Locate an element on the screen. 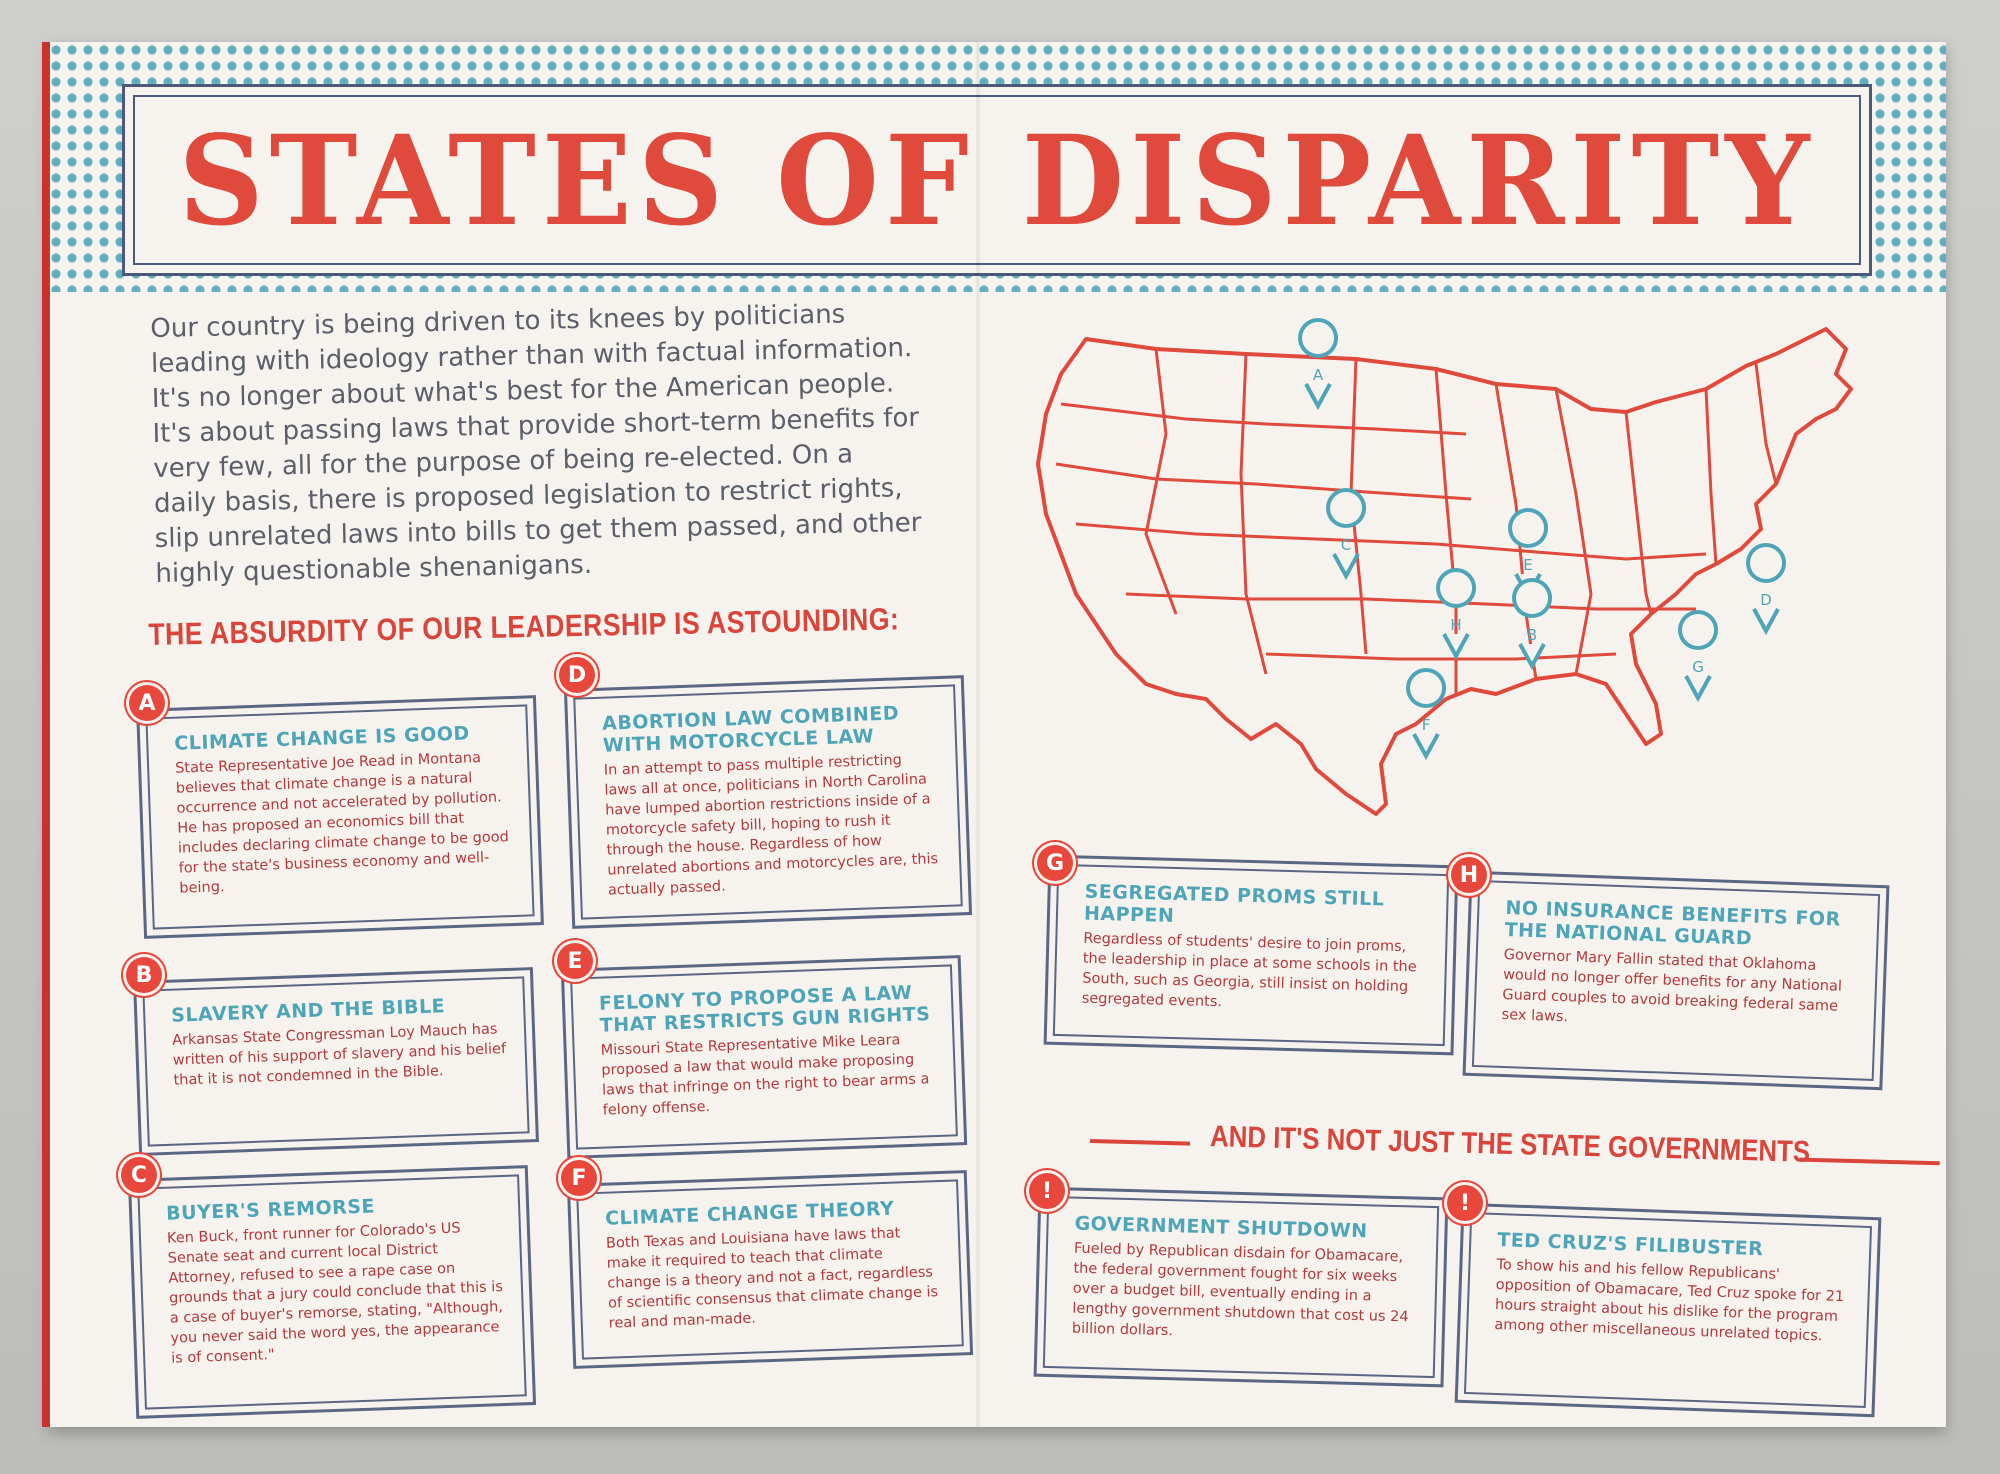 This screenshot has width=2000, height=1474. badge-shutdown: ! is located at coordinates (1047, 1191).